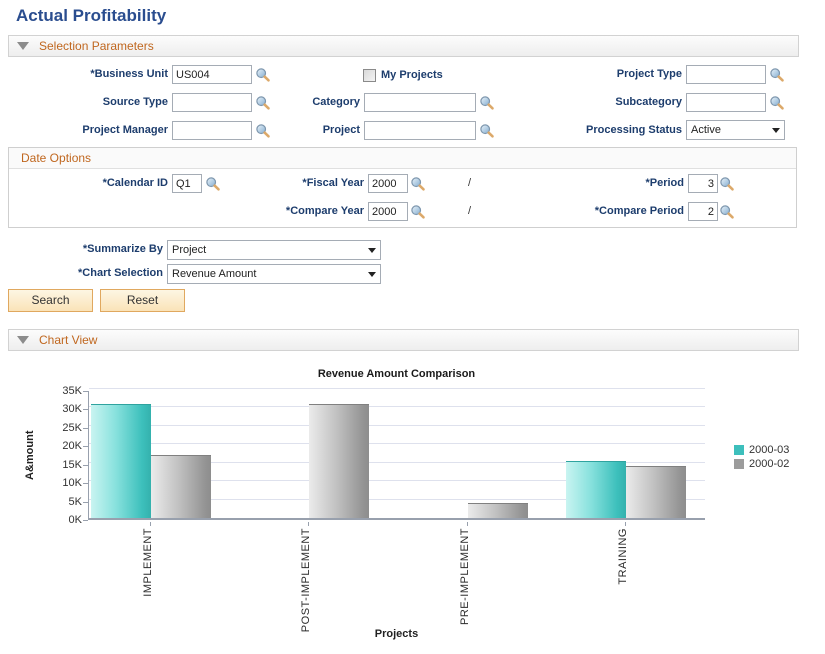 The height and width of the screenshot is (654, 825). I want to click on processing-status-value: Active, so click(706, 130).